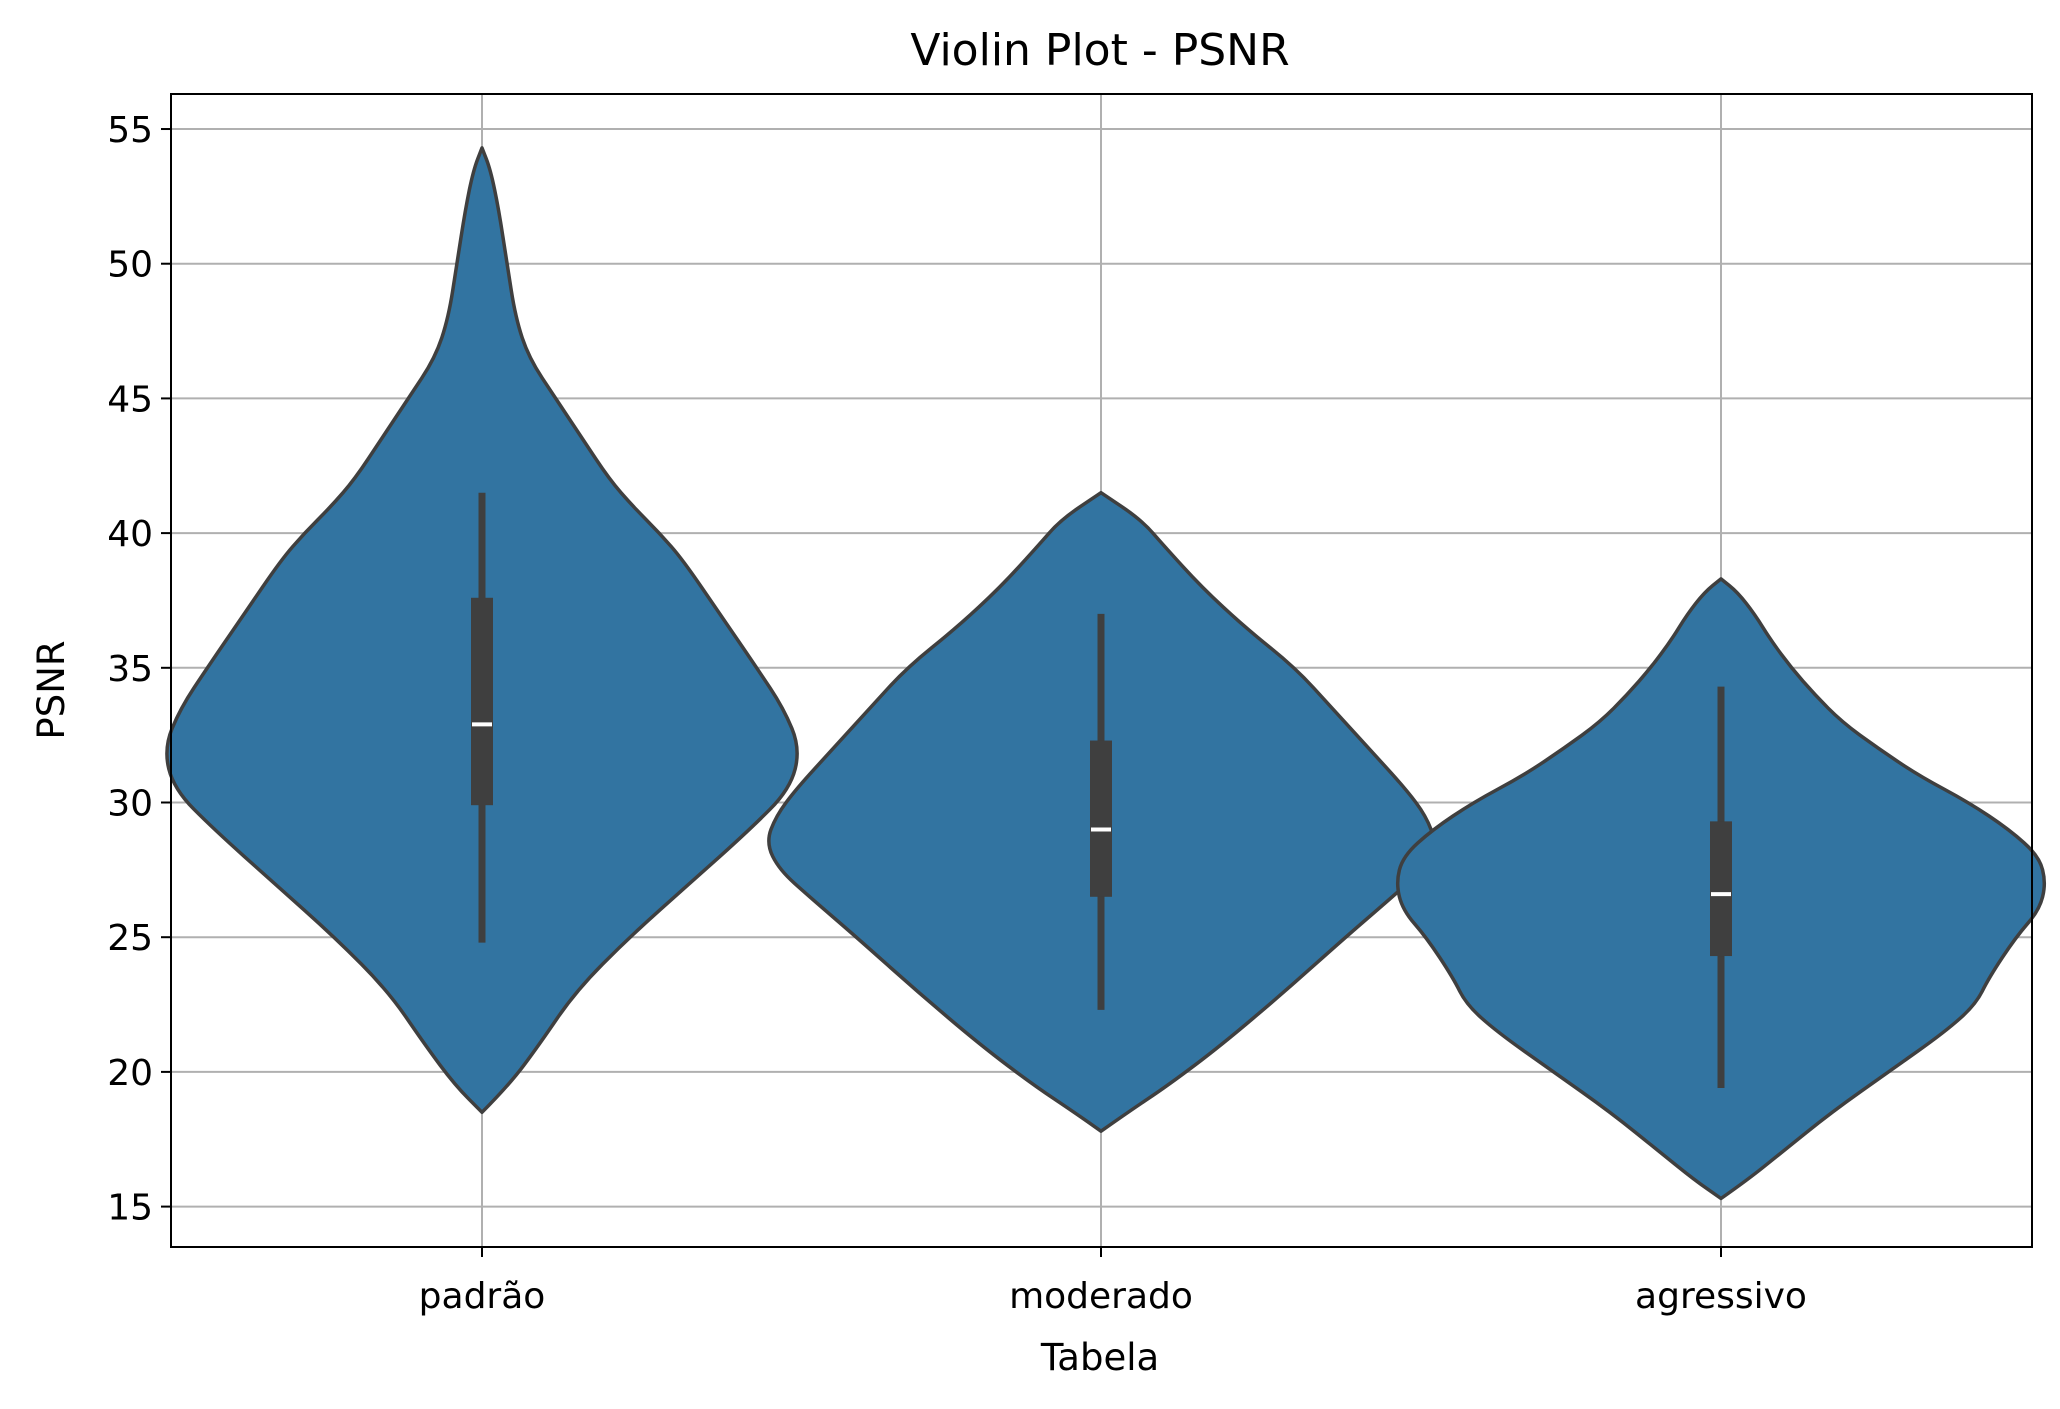 The width and height of the screenshot is (2060, 1409). Describe the element at coordinates (1101, 818) in the screenshot. I see `violin-iqr-box-moderado` at that location.